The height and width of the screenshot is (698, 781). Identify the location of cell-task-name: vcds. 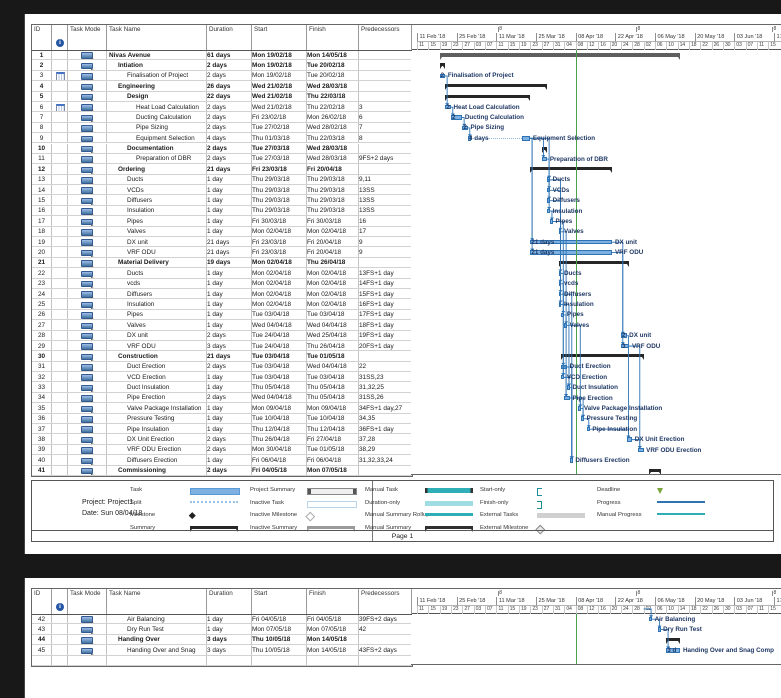
(157, 283).